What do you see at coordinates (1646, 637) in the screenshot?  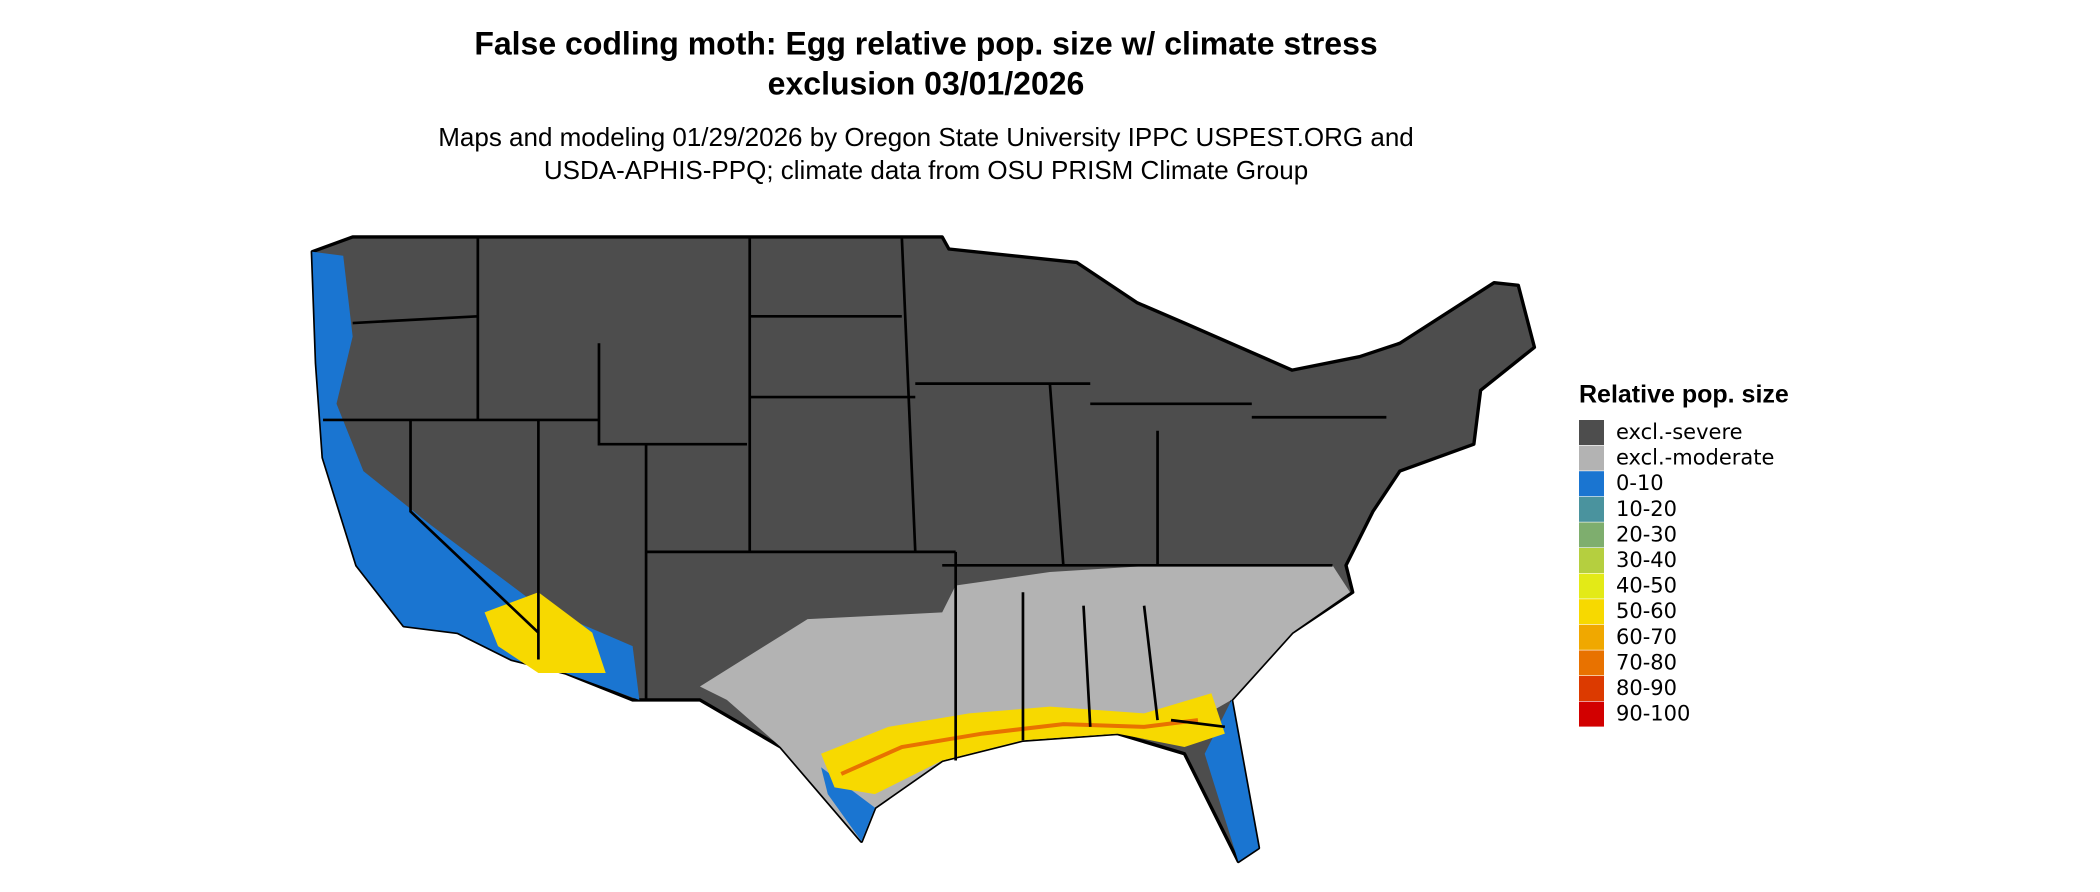 I see `legend-label: 60-70` at bounding box center [1646, 637].